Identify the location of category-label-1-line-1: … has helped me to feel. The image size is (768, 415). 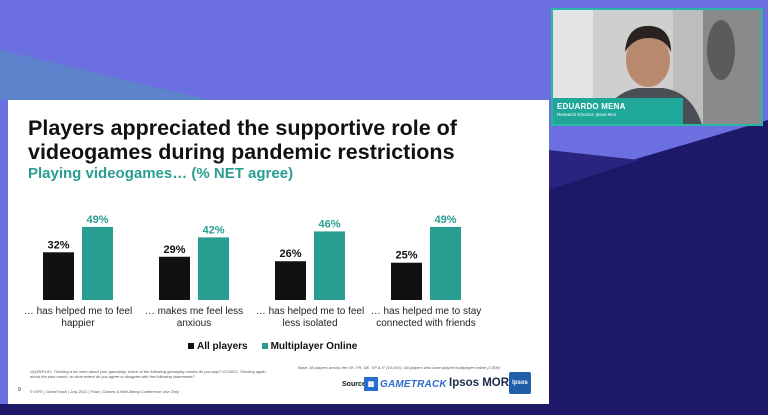
(78, 311).